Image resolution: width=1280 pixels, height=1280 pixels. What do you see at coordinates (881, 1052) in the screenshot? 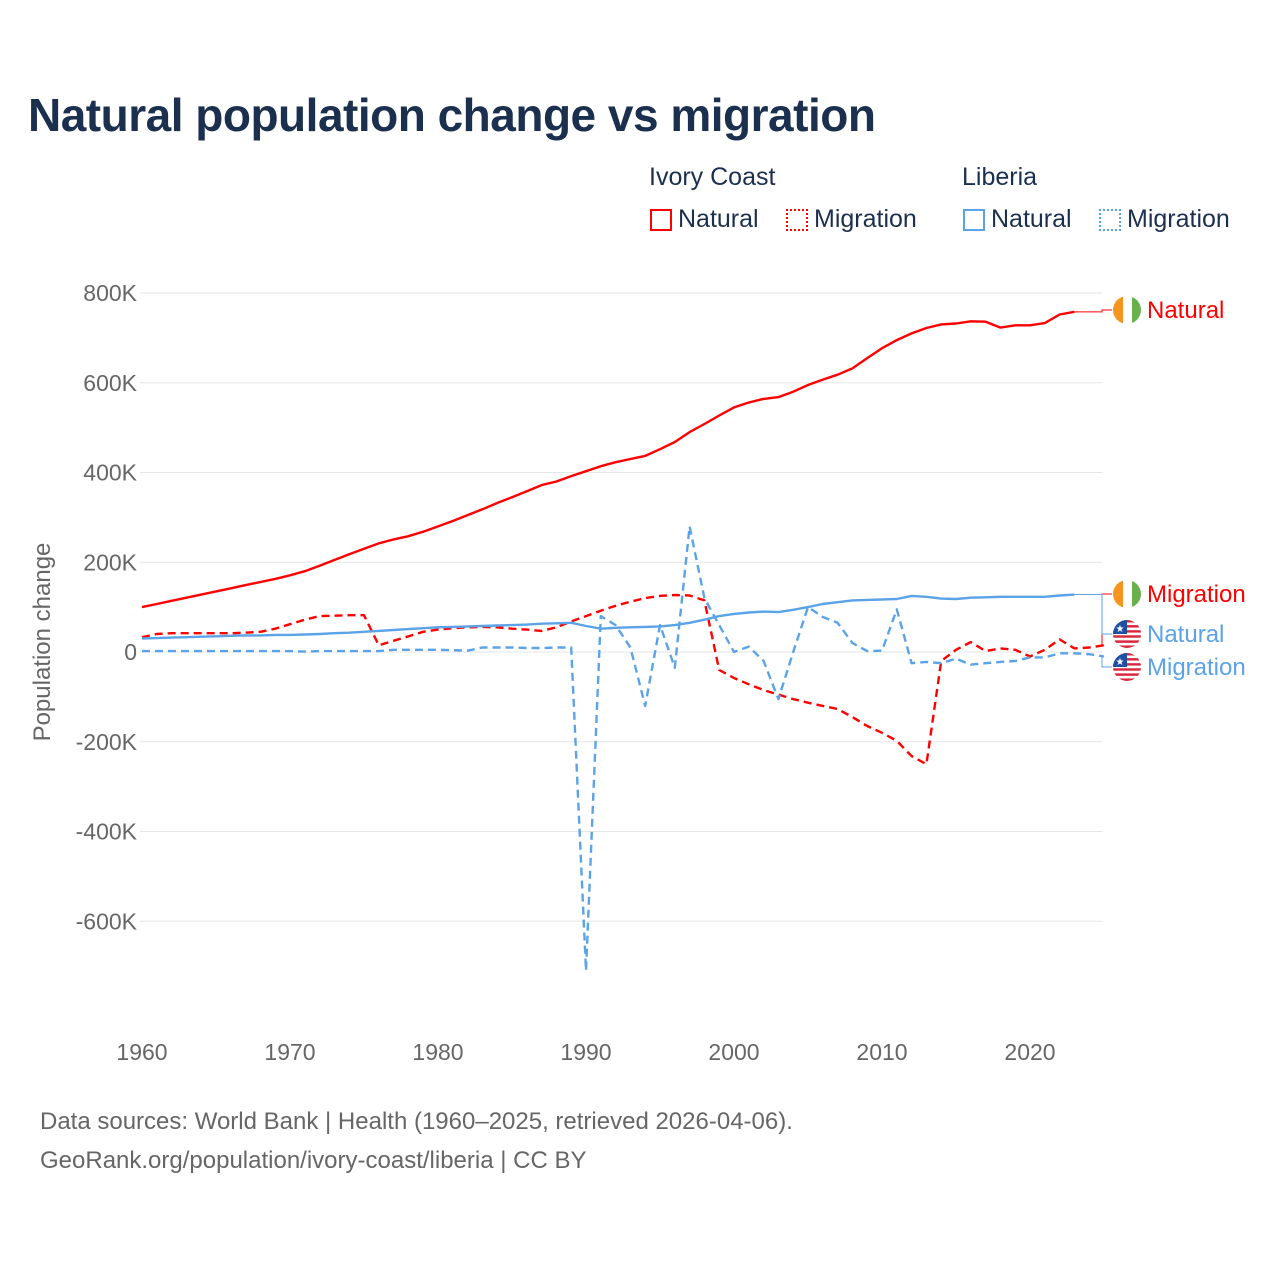
I see `x-tick-label: 2010` at bounding box center [881, 1052].